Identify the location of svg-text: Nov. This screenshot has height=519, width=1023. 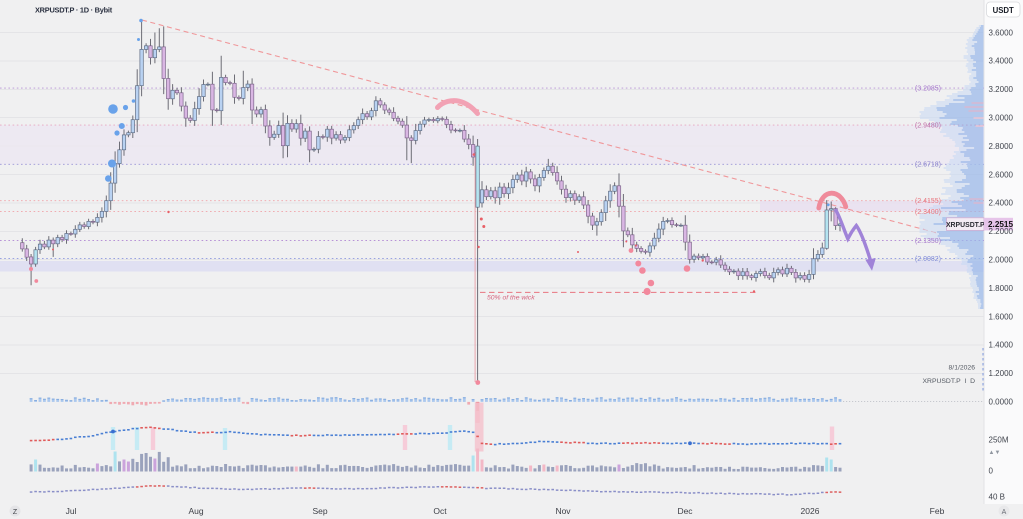
(563, 511).